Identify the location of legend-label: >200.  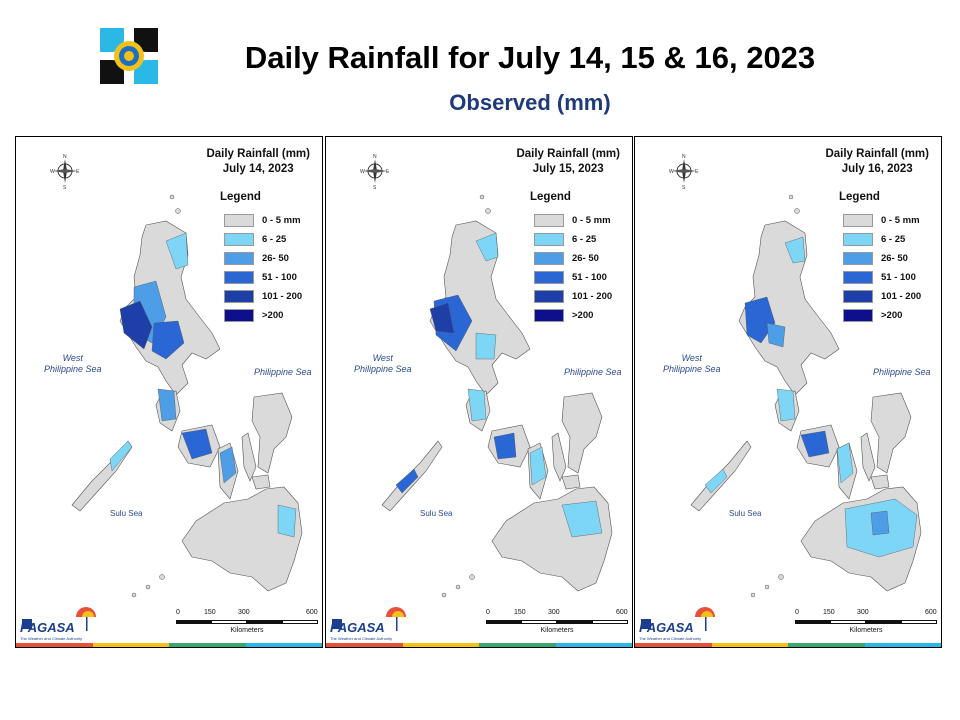
(892, 315).